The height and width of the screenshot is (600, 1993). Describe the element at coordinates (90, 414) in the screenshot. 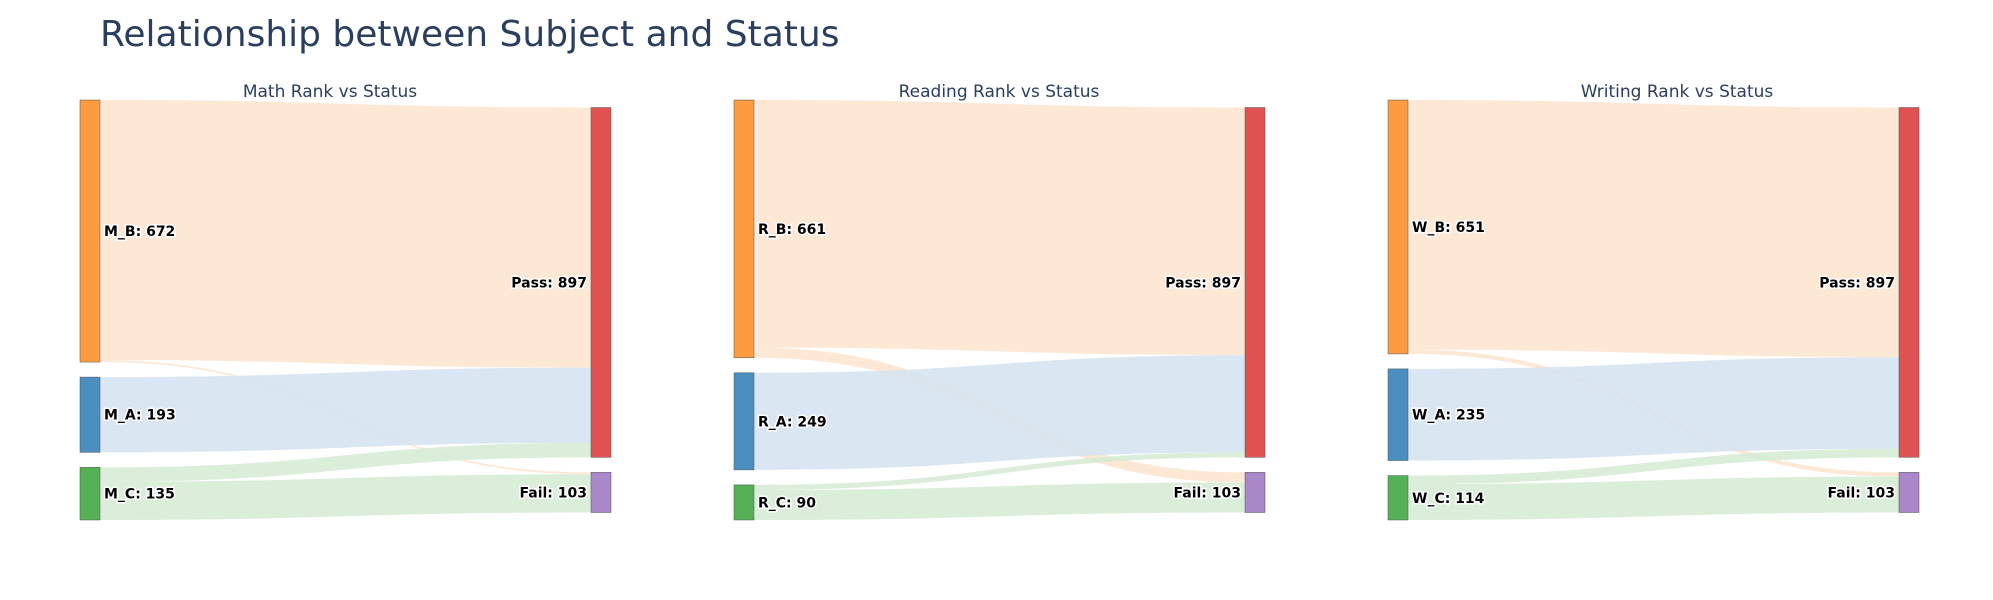

I see `node-m-a` at that location.